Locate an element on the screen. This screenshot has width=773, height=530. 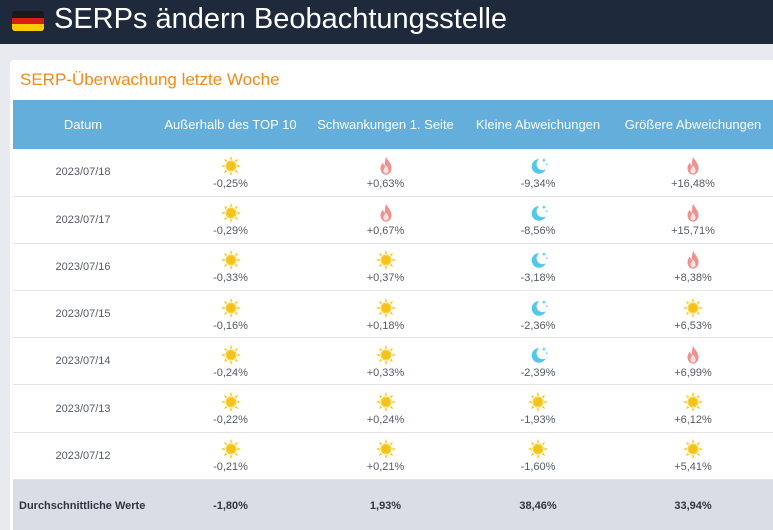
metric-cell: +0,63% is located at coordinates (385, 172).